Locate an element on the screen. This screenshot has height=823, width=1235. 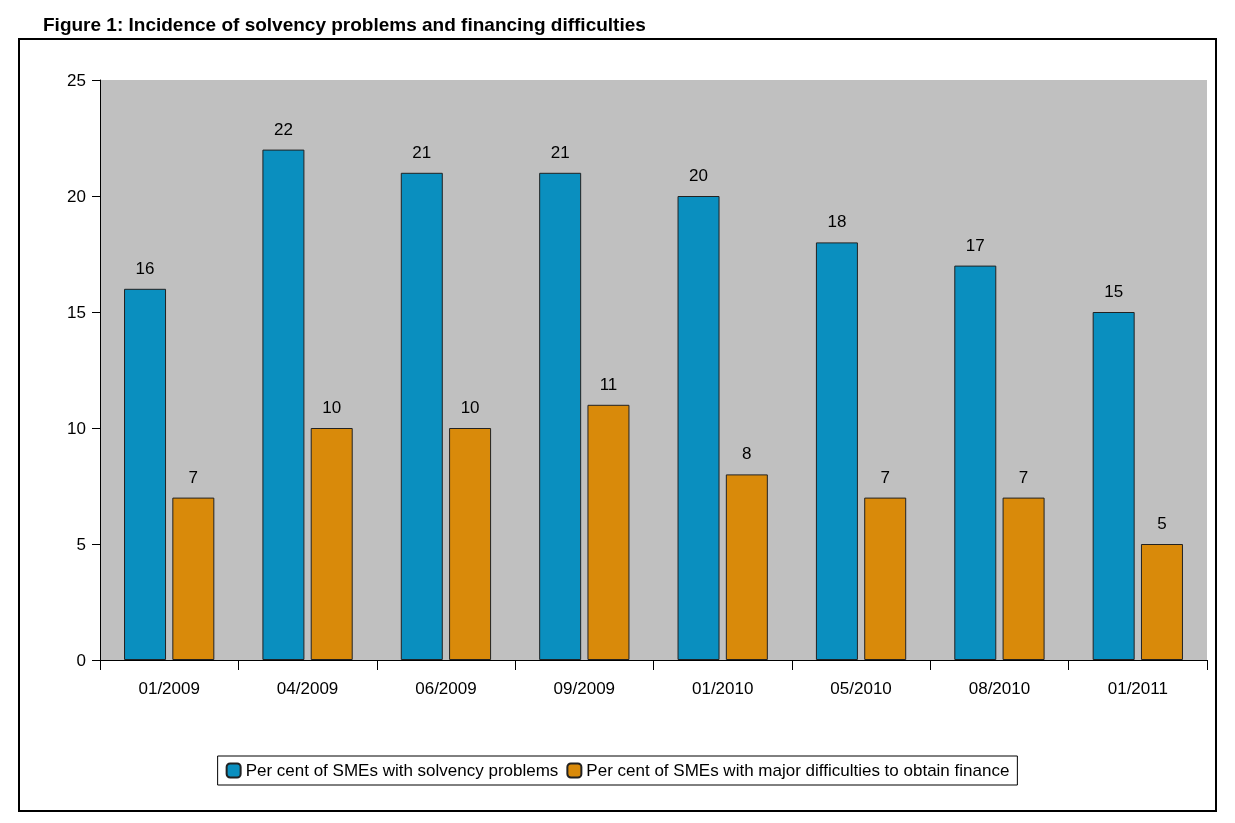
data-label: 17 is located at coordinates (975, 245).